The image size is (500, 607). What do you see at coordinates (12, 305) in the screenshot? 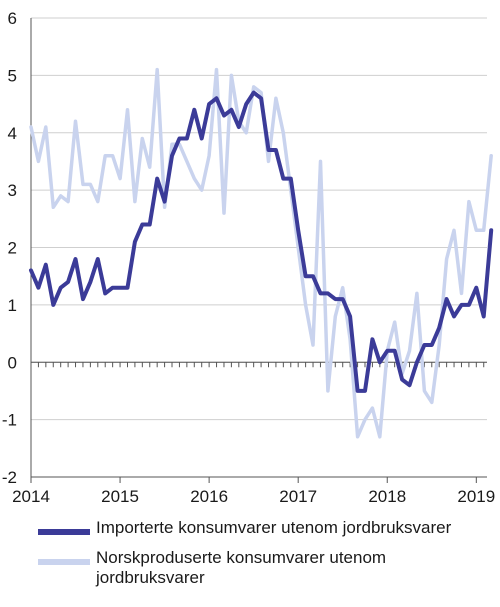
I see `y-tick-label: 1` at bounding box center [12, 305].